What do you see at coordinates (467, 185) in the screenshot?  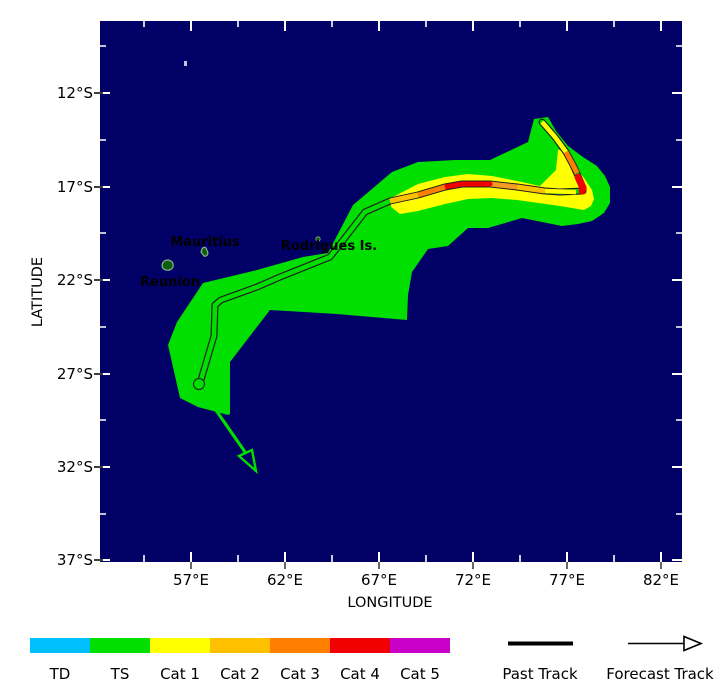 I see `track-segment-cat4-peak` at bounding box center [467, 185].